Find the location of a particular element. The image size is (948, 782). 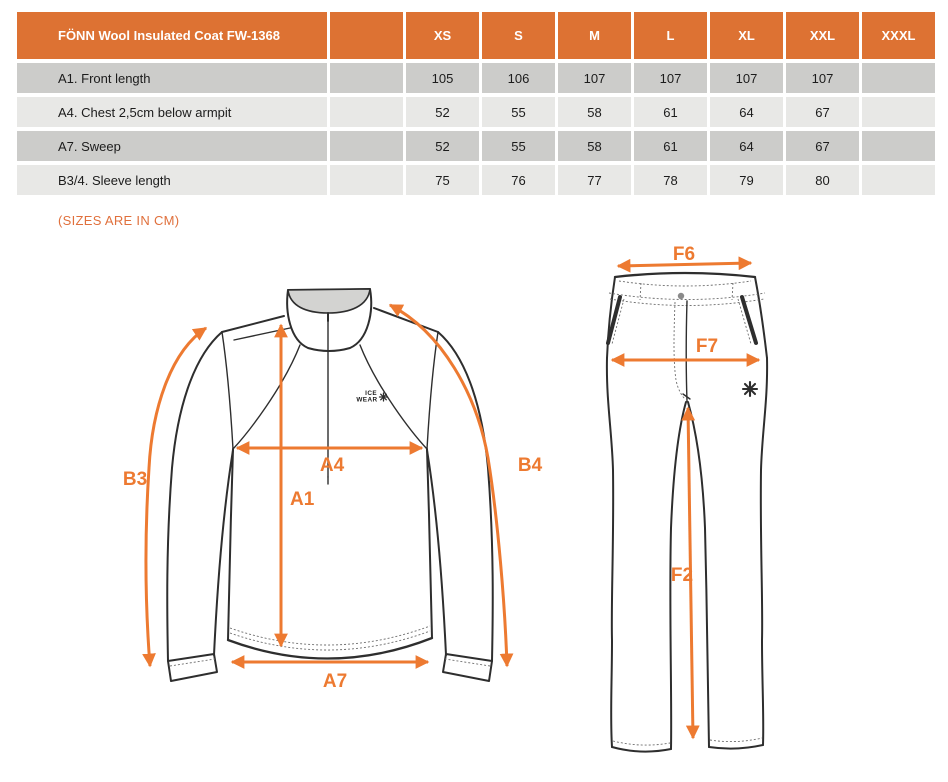

f2-label: F2 is located at coordinates (682, 575).